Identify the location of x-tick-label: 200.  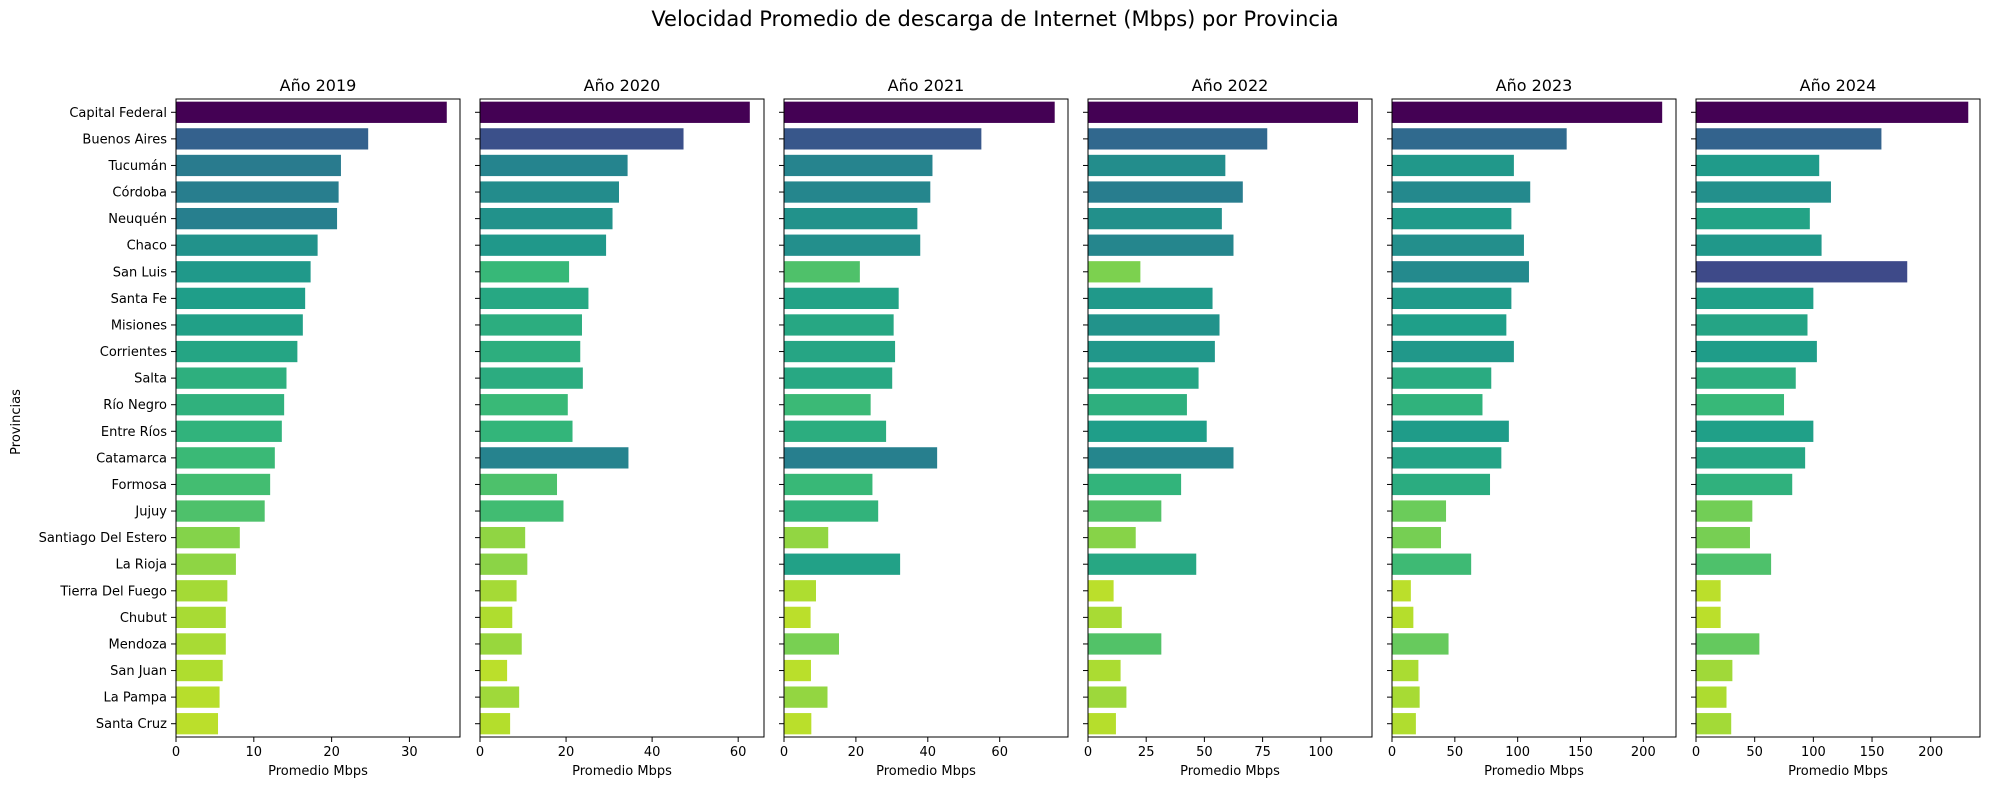
(1643, 752).